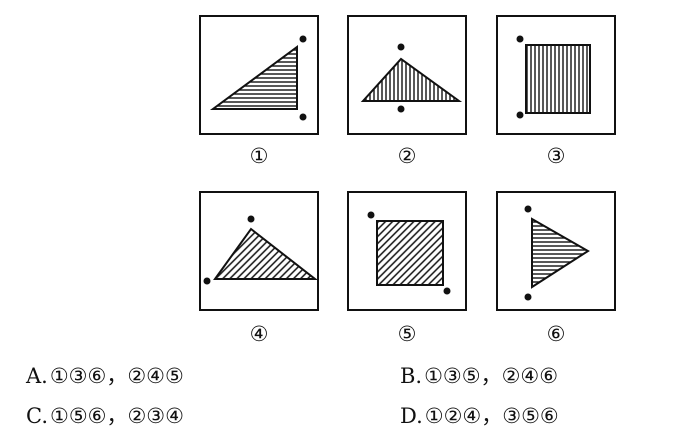  Describe the element at coordinates (303, 117) in the screenshot. I see `figure-1-dot-bottom` at that location.